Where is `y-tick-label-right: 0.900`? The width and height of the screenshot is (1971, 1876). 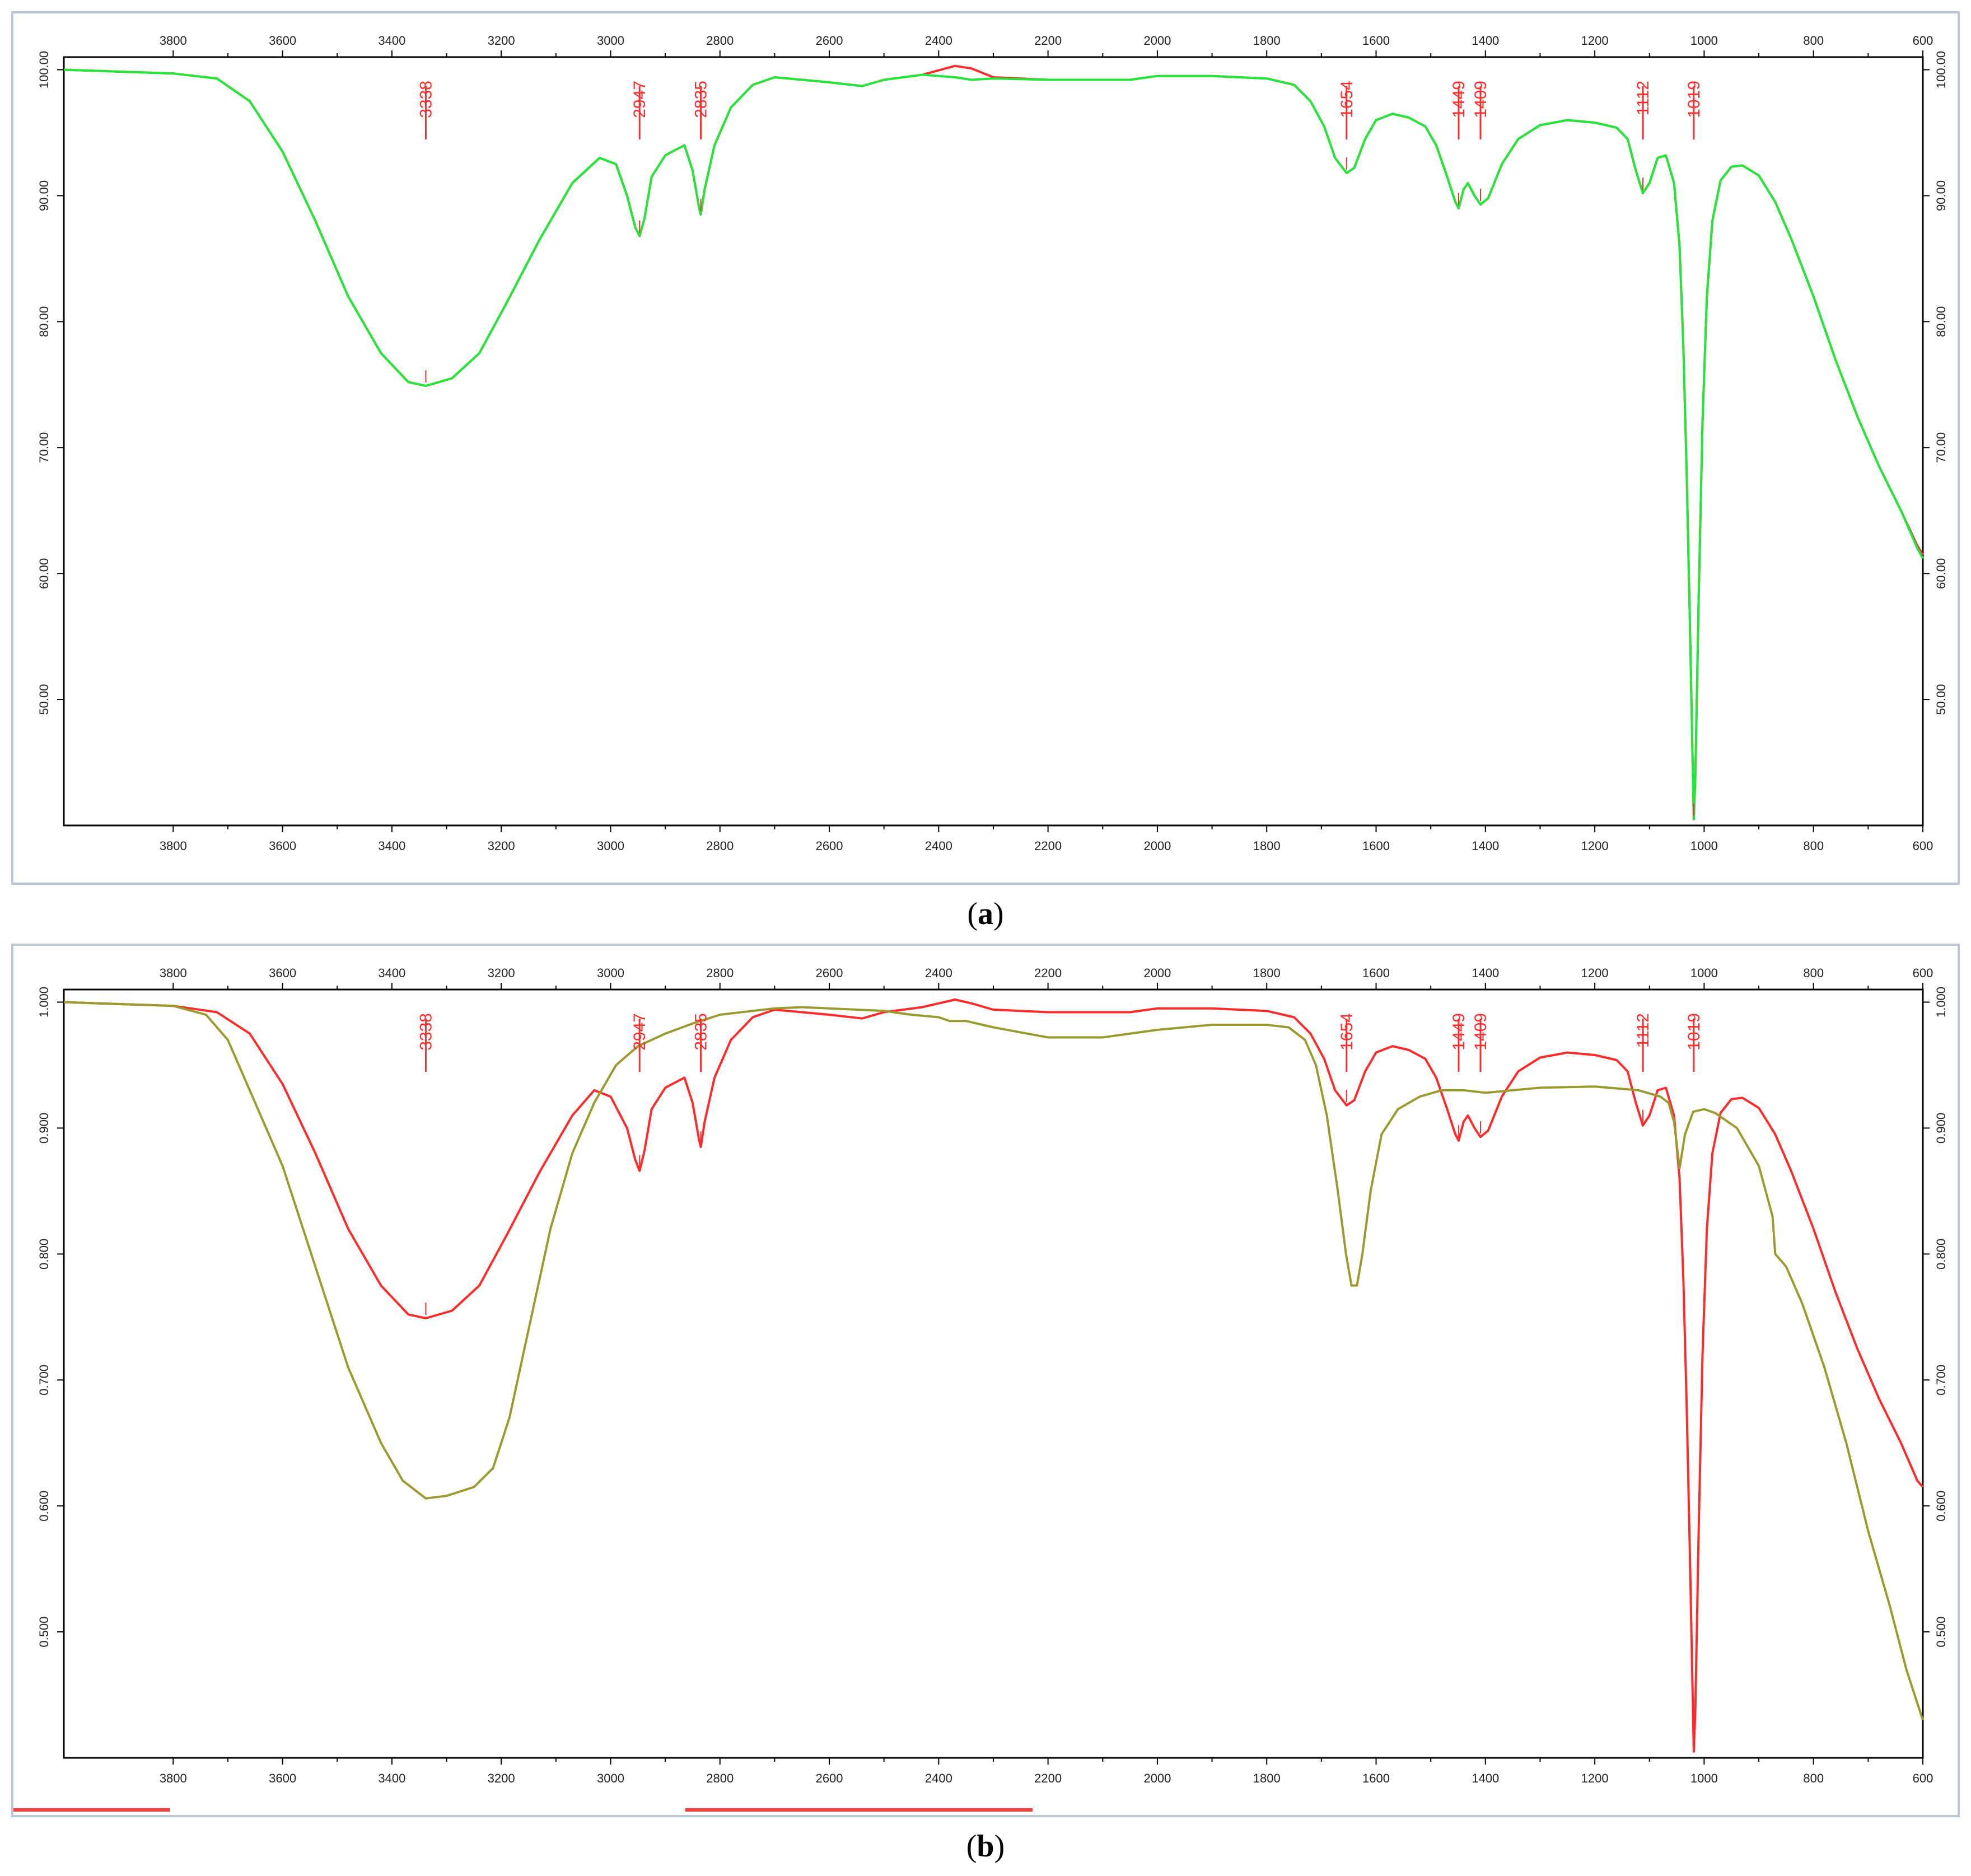 y-tick-label-right: 0.900 is located at coordinates (1941, 1129).